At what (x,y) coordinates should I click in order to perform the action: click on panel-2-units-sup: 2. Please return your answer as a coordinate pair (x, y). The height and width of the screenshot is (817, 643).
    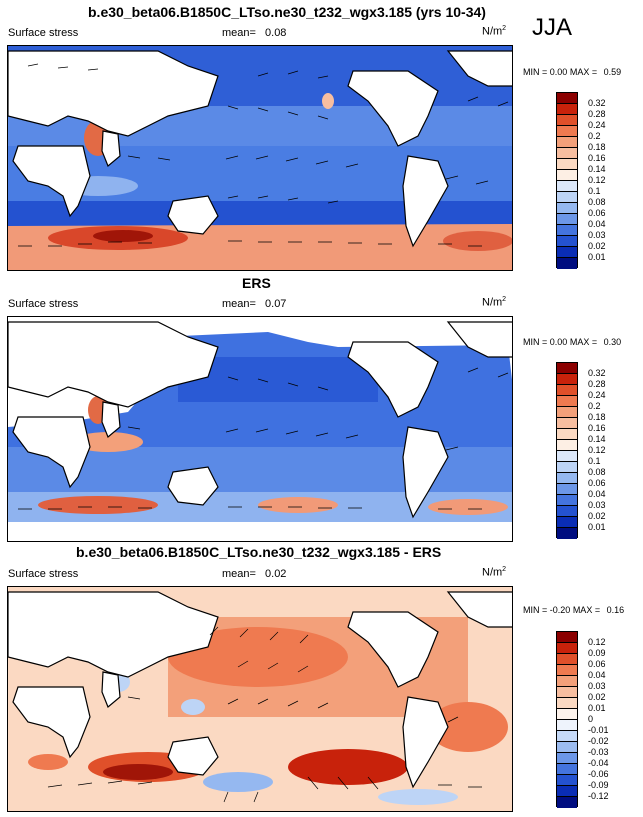
    Looking at the image, I should click on (504, 299).